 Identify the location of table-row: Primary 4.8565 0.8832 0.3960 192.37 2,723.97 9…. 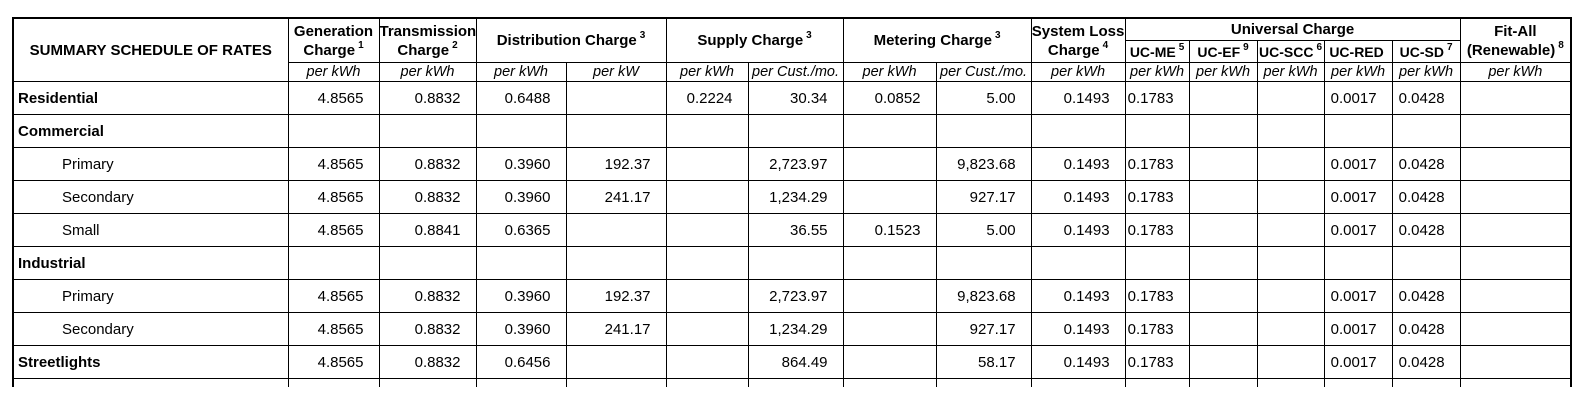
(792, 296).